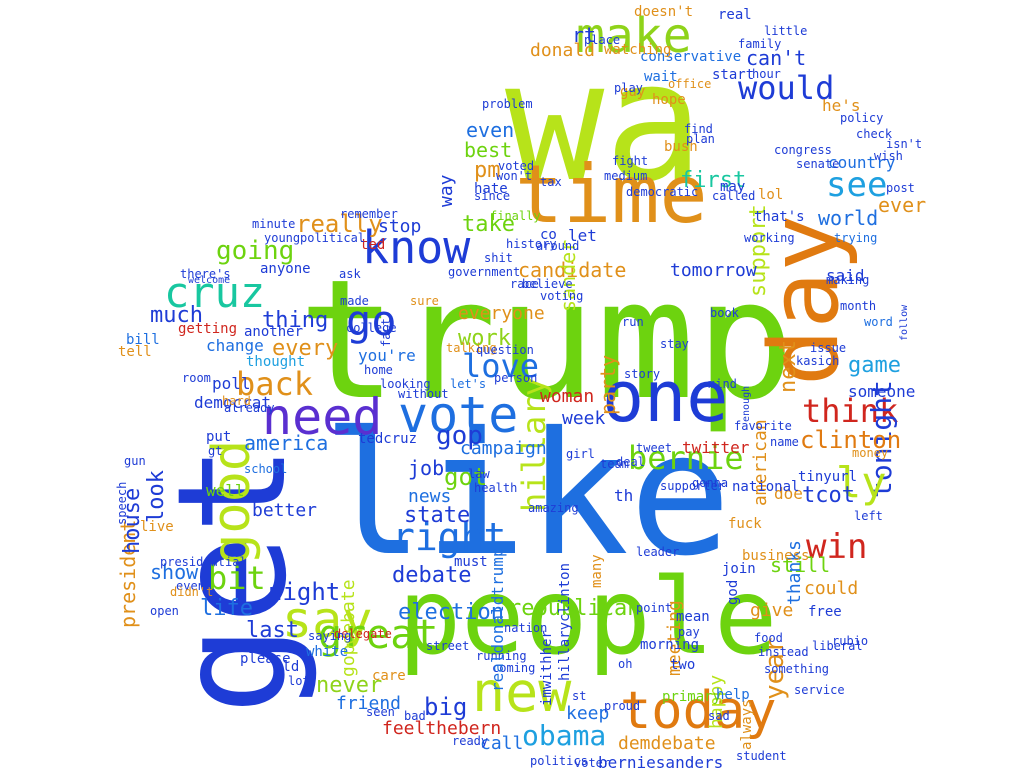 The image size is (1024, 768). What do you see at coordinates (614, 464) in the screenshot?
I see `word-team: team` at bounding box center [614, 464].